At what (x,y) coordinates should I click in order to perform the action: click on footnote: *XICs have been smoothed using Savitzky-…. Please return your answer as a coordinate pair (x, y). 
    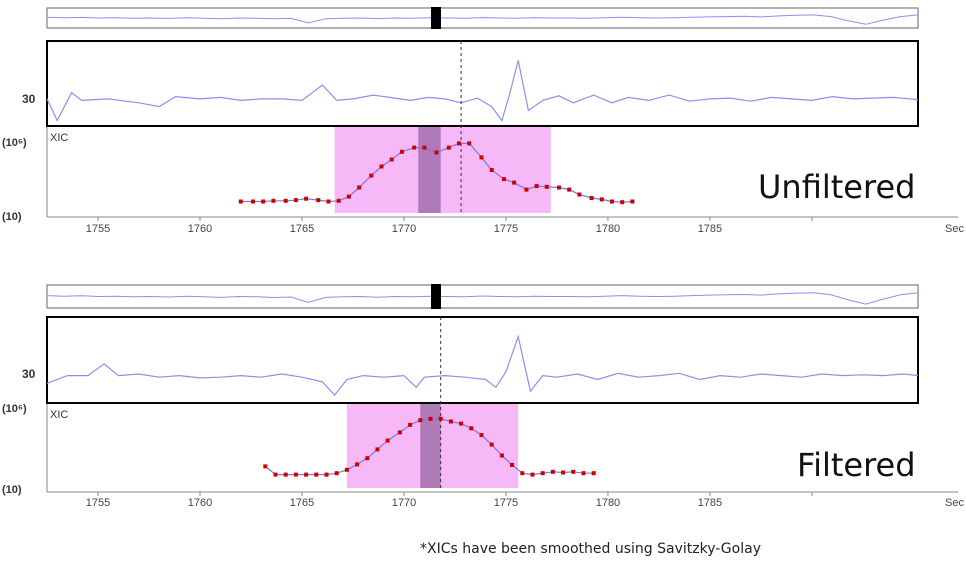
    Looking at the image, I should click on (590, 549).